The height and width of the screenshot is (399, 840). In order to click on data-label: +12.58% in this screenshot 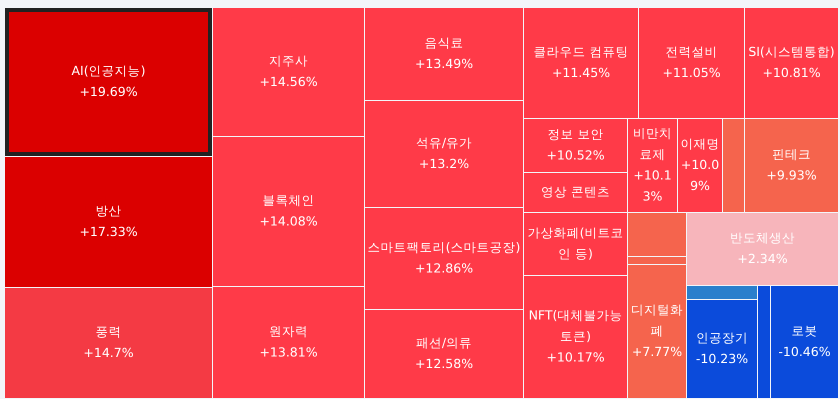, I will do `click(444, 363)`.